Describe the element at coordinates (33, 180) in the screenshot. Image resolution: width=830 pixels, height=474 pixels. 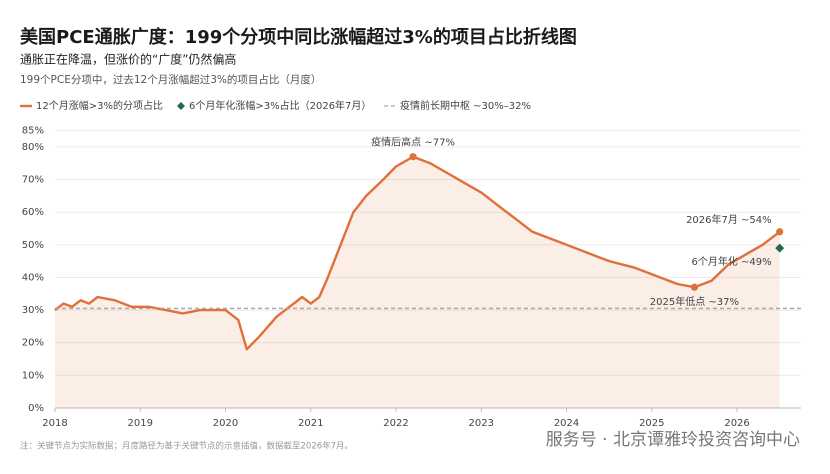
I see `y-tick-label: 70%` at that location.